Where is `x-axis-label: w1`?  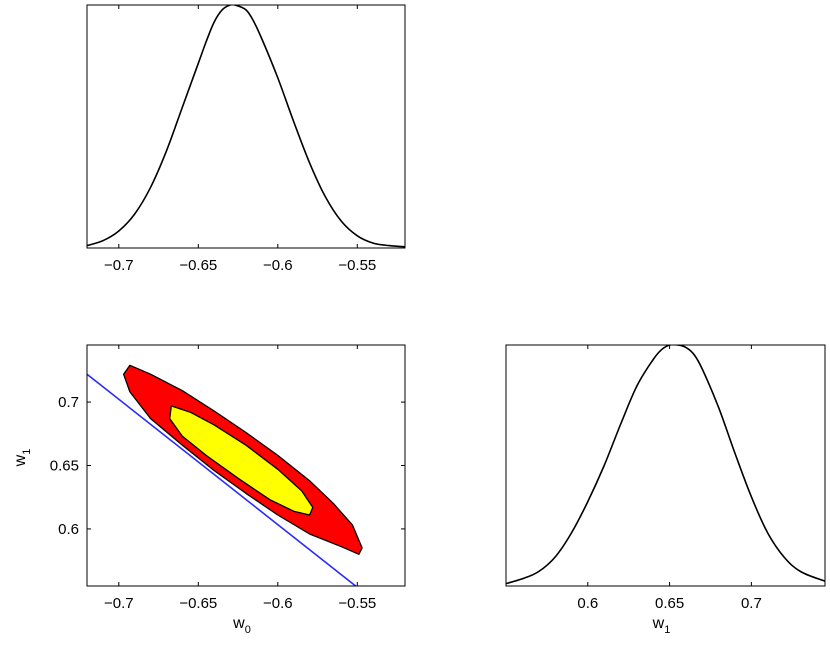 x-axis-label: w1 is located at coordinates (661, 625).